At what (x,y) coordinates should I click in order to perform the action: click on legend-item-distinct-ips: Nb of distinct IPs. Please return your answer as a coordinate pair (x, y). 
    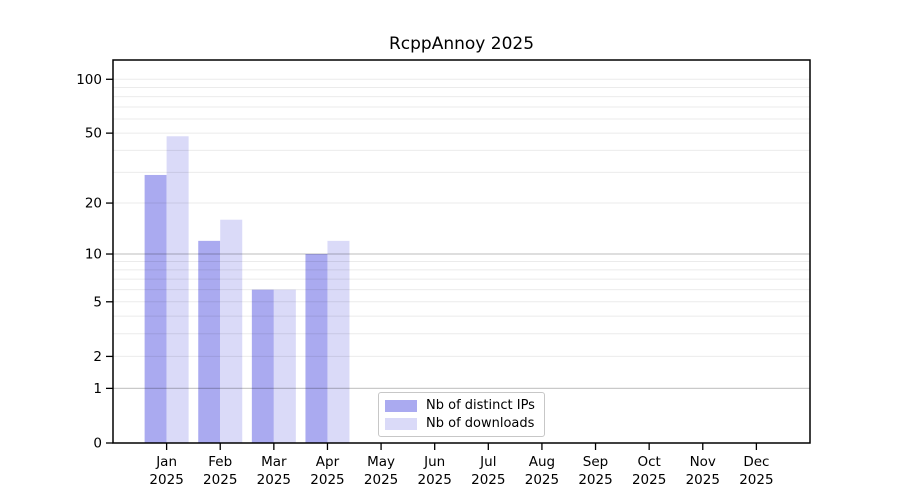
    Looking at the image, I should click on (461, 406).